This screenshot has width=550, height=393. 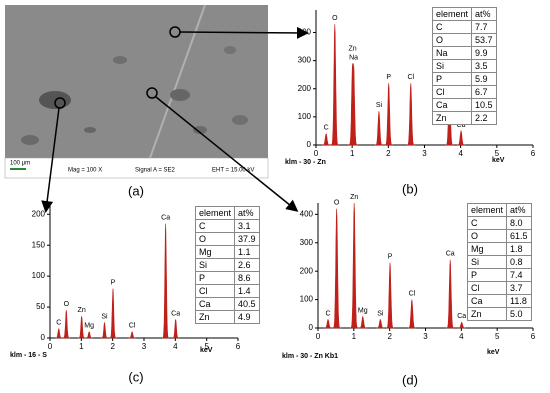 What do you see at coordinates (335, 18) in the screenshot?
I see `peak-label: O` at bounding box center [335, 18].